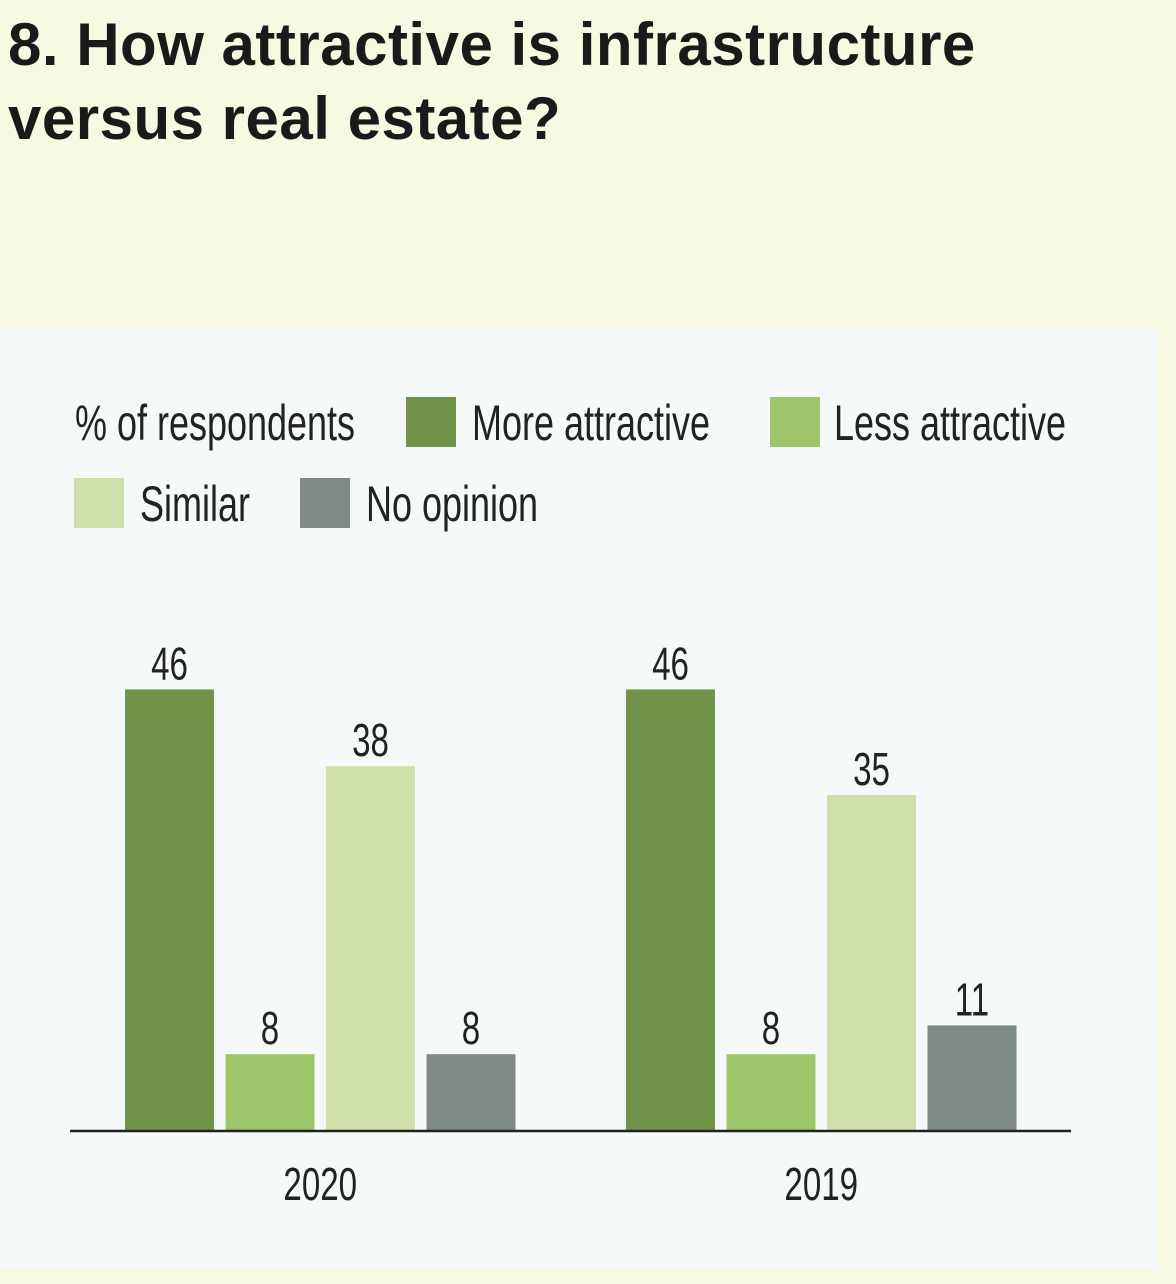  I want to click on data-label: 38, so click(370, 741).